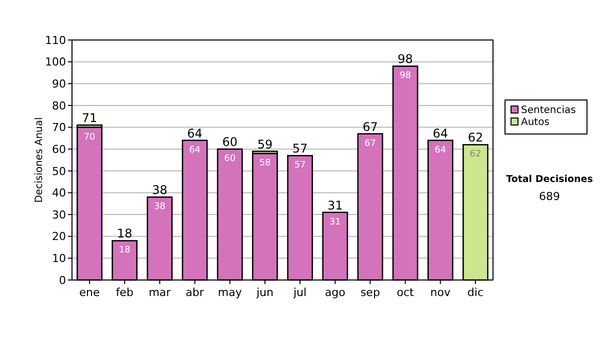 This screenshot has width=600, height=340. I want to click on y-axis-title: Decisiones Anual, so click(39, 160).